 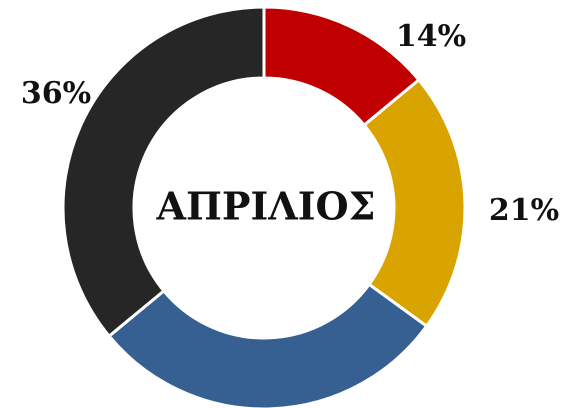 What do you see at coordinates (56, 93) in the screenshot?
I see `data-label: 36%` at bounding box center [56, 93].